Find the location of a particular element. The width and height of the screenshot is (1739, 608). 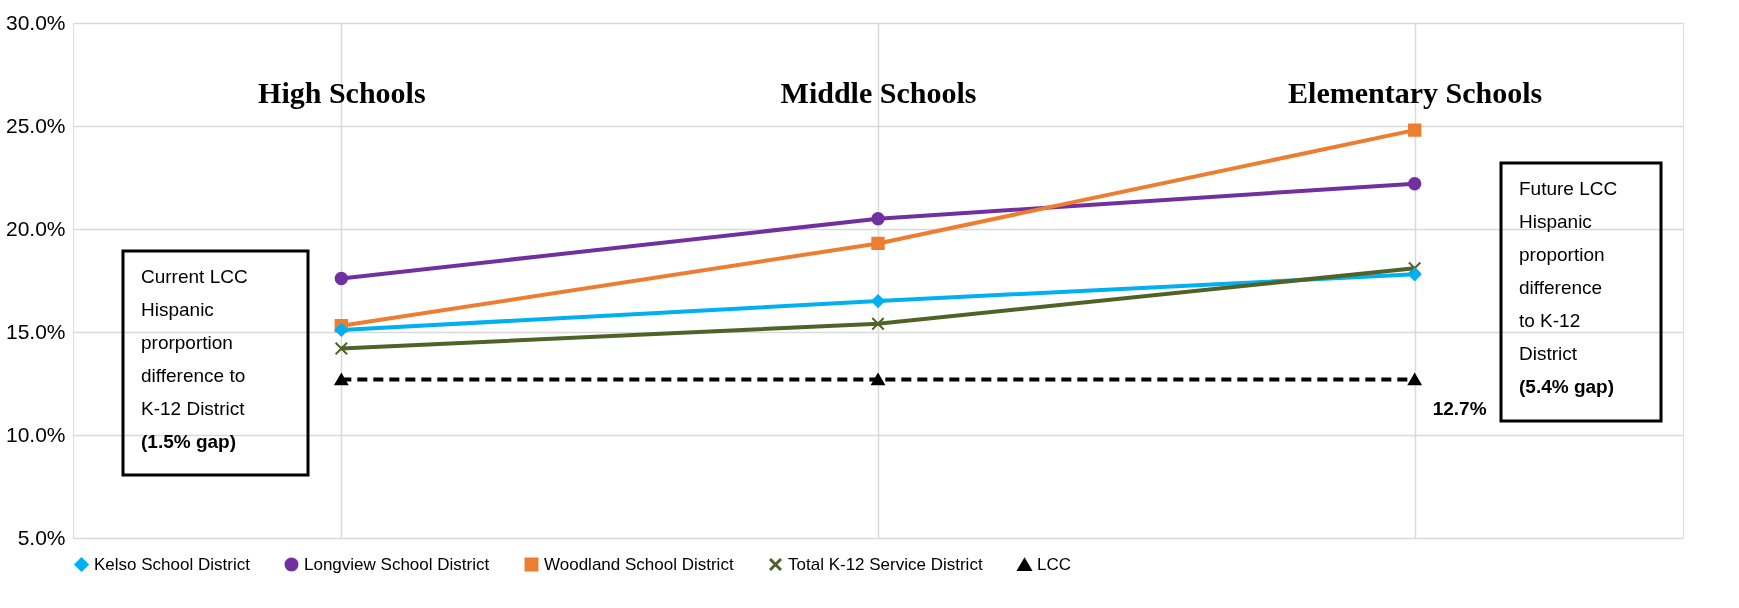

x-tick-label: Elementary Schools is located at coordinates (1415, 92).